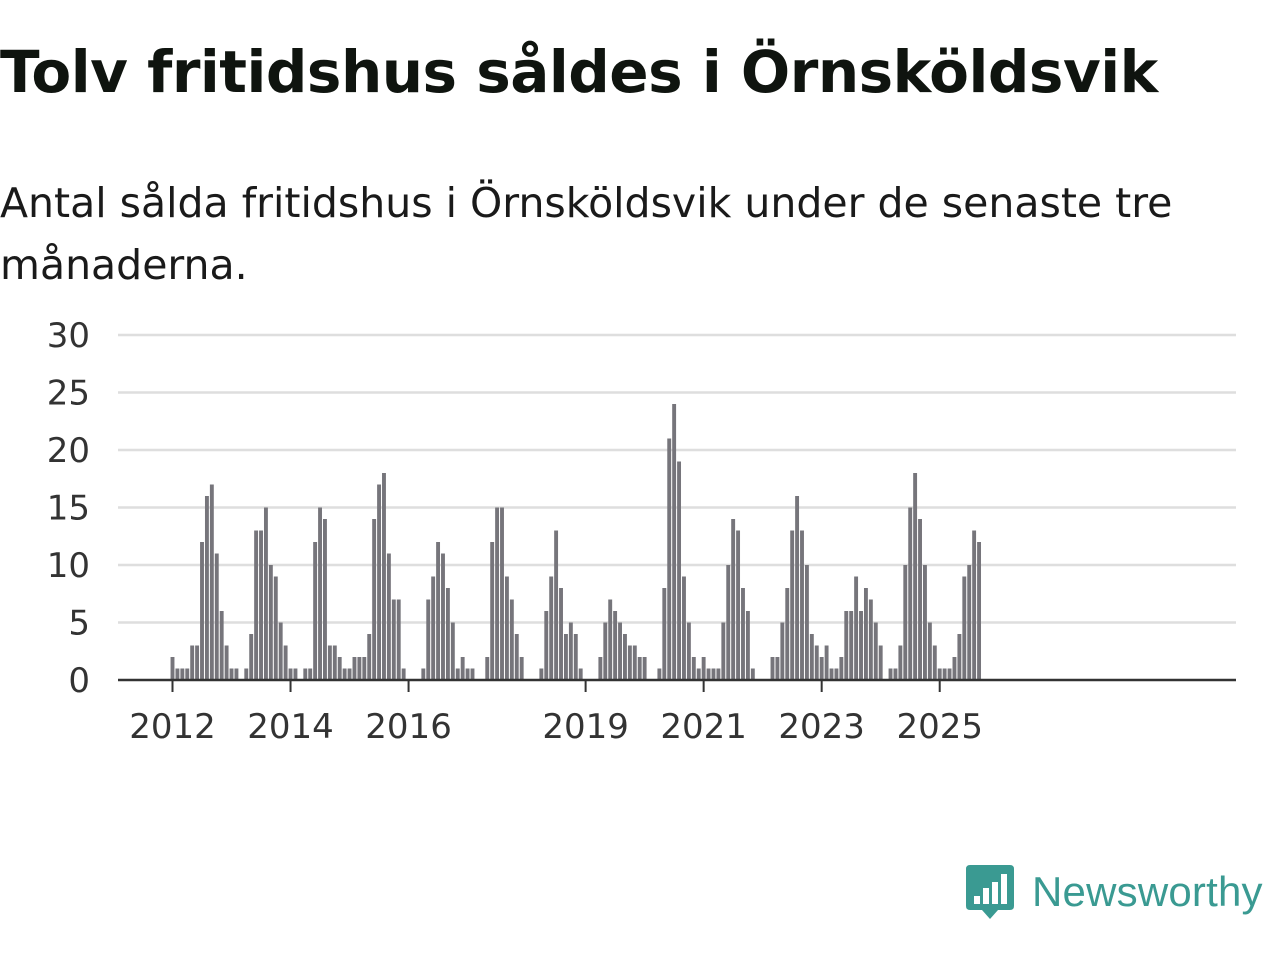 Image resolution: width=1280 pixels, height=960 pixels. Describe the element at coordinates (998, 304) in the screenshot. I see `highlight-value-label: 12` at that location.